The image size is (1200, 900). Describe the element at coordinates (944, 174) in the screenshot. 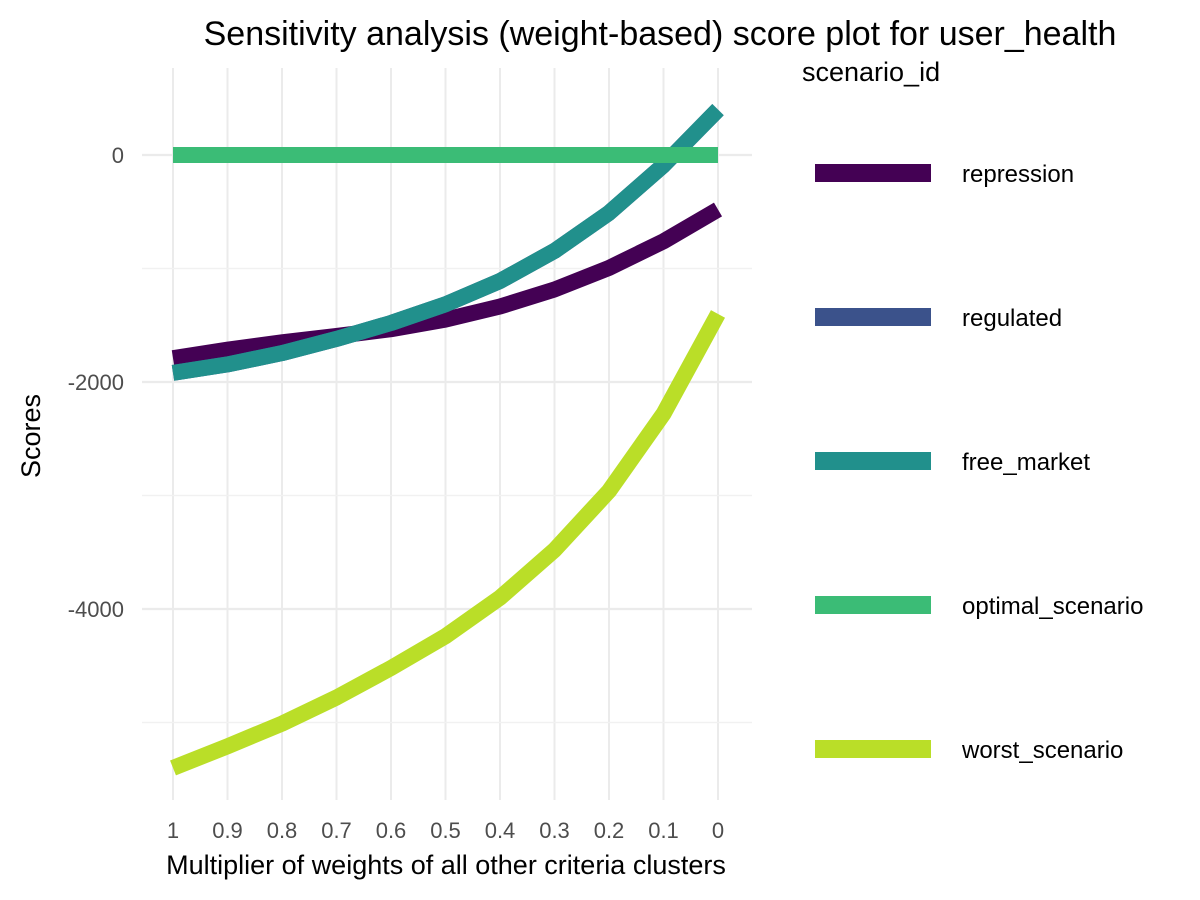

I see `legend-item-repression: repression` at that location.